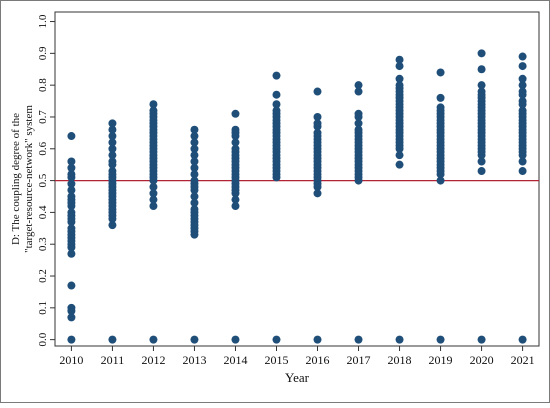 The width and height of the screenshot is (550, 408). Describe the element at coordinates (276, 360) in the screenshot. I see `x-tick-label: 2015` at that location.